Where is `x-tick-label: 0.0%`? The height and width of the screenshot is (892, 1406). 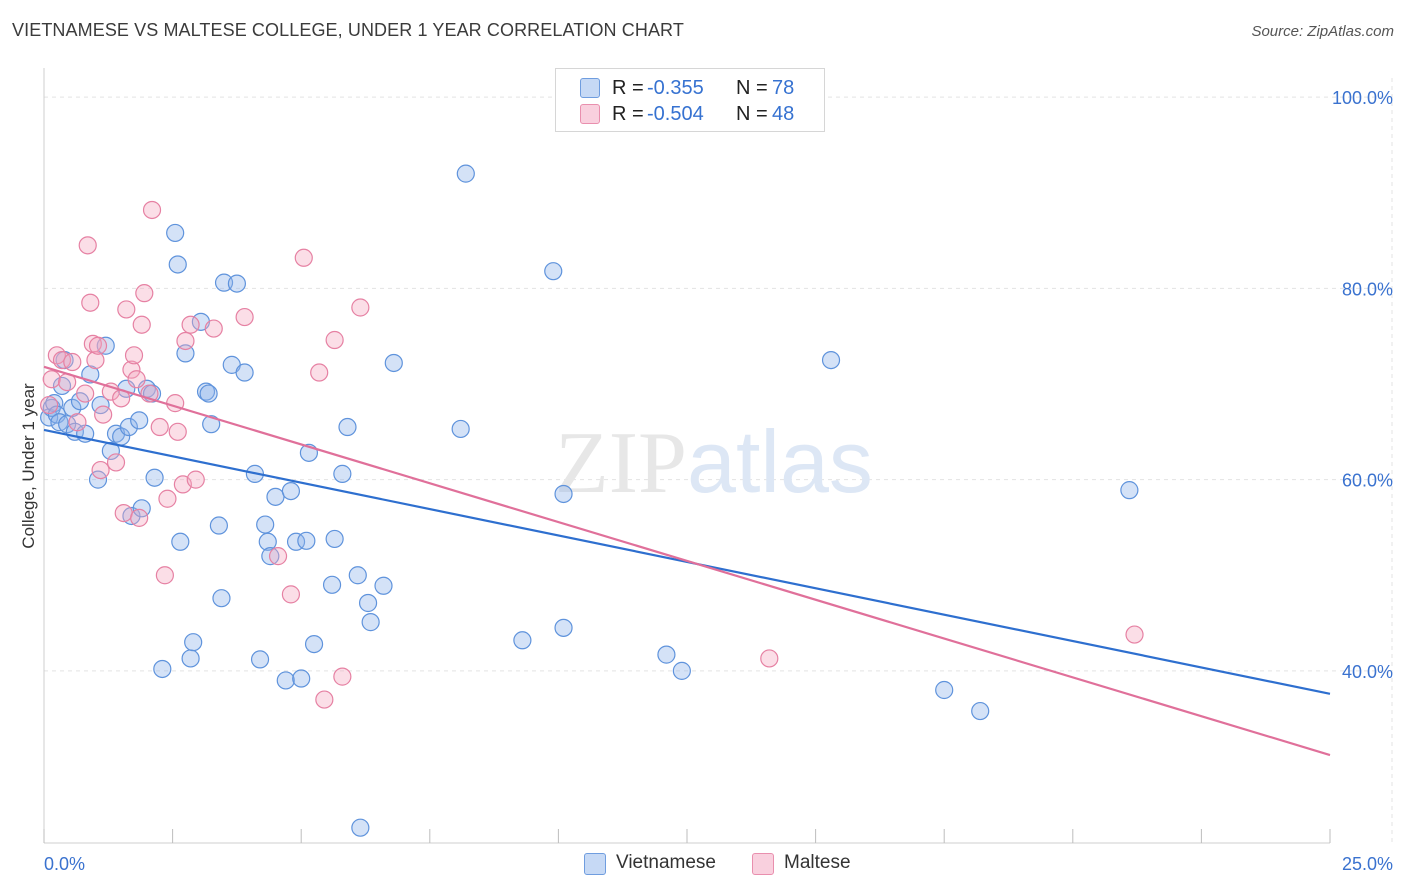 x-tick-label: 0.0% is located at coordinates (64, 864).